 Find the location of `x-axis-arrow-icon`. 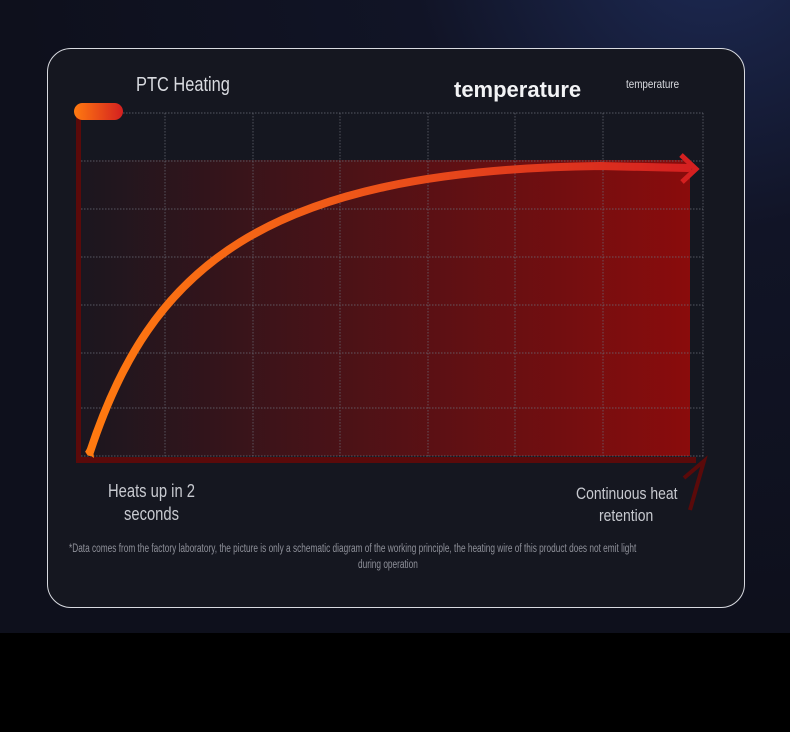

x-axis-arrow-icon is located at coordinates (695, 483).